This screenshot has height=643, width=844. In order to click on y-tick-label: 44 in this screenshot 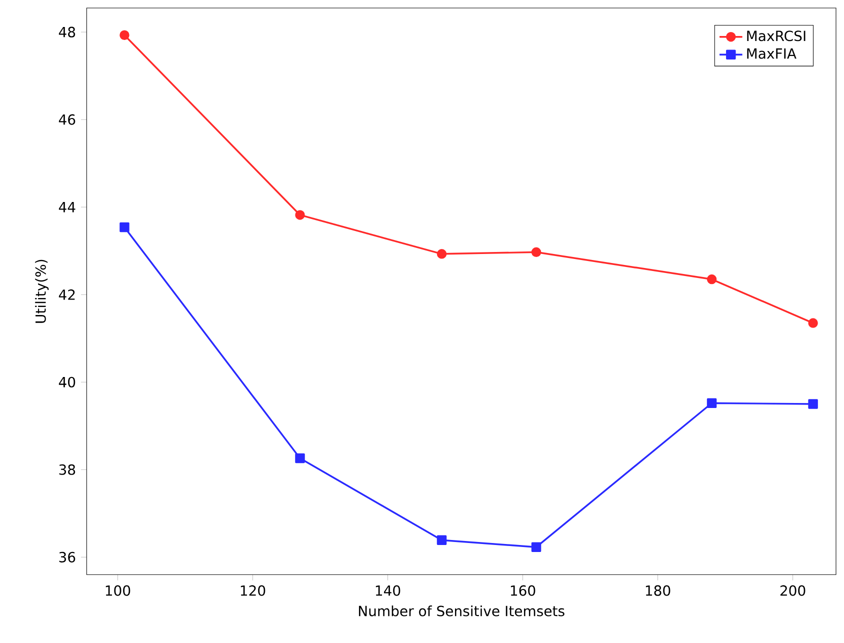, I will do `click(67, 207)`.